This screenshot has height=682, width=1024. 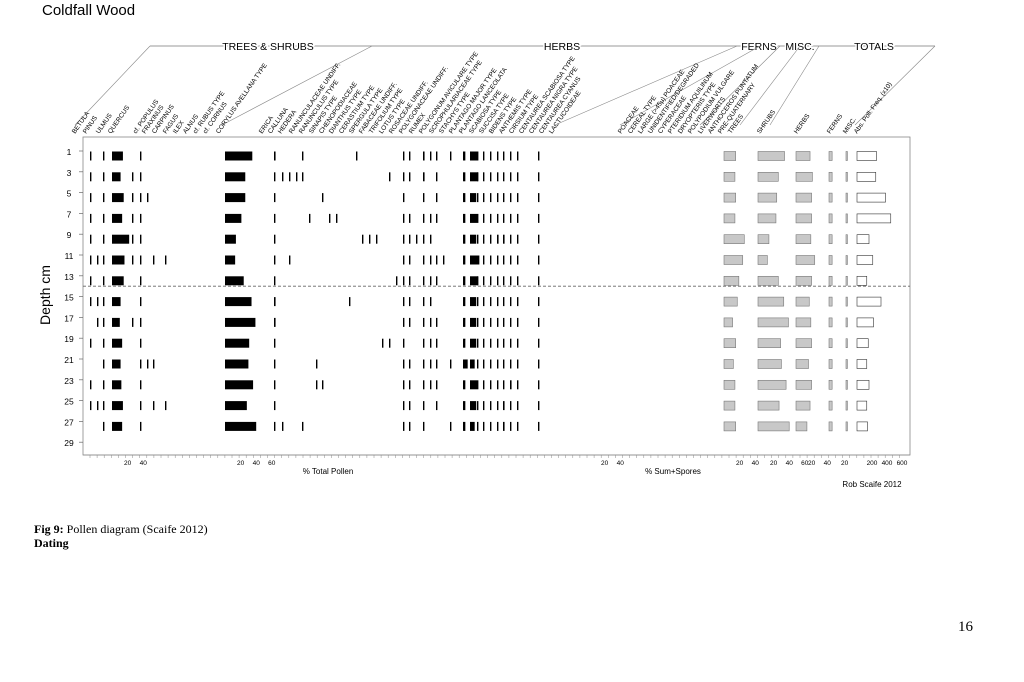 What do you see at coordinates (91, 302) in the screenshot?
I see `bar-betula` at bounding box center [91, 302].